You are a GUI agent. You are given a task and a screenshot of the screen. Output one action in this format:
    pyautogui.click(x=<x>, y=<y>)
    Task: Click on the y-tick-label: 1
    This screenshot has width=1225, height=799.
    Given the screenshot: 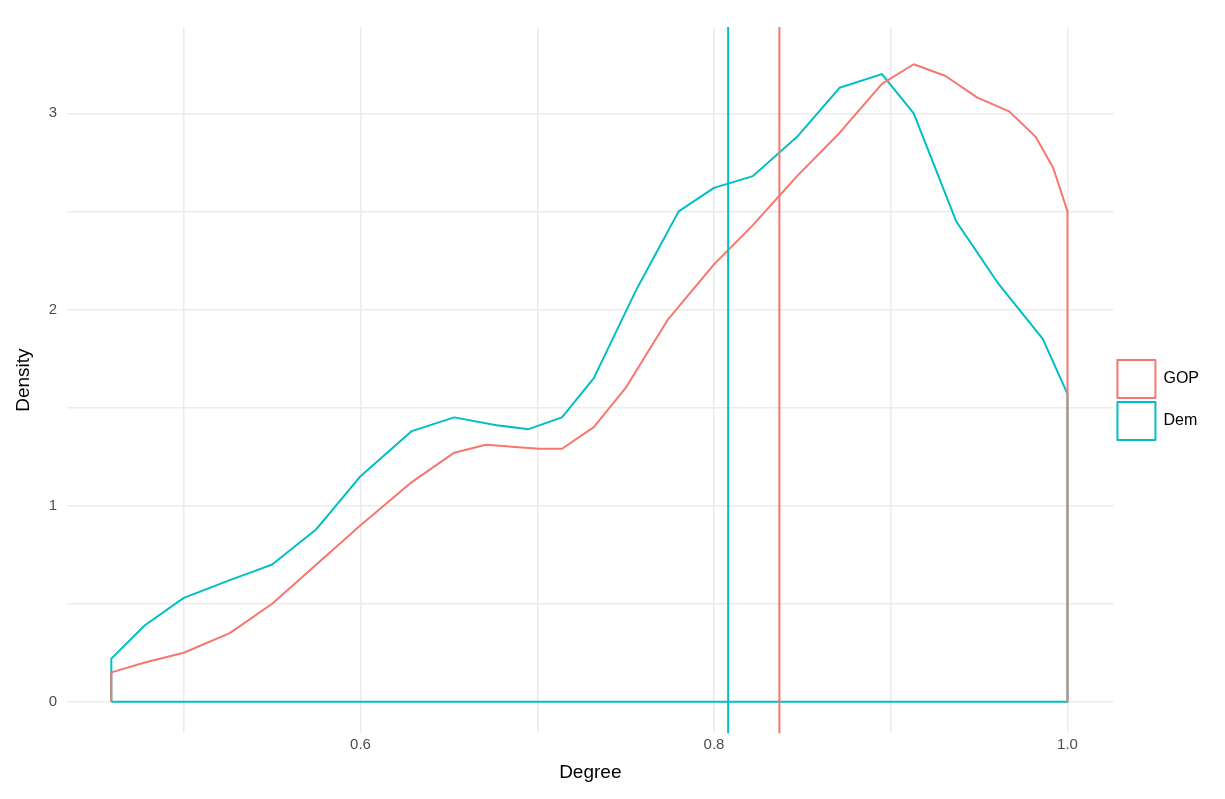 What is the action you would take?
    pyautogui.click(x=53, y=504)
    